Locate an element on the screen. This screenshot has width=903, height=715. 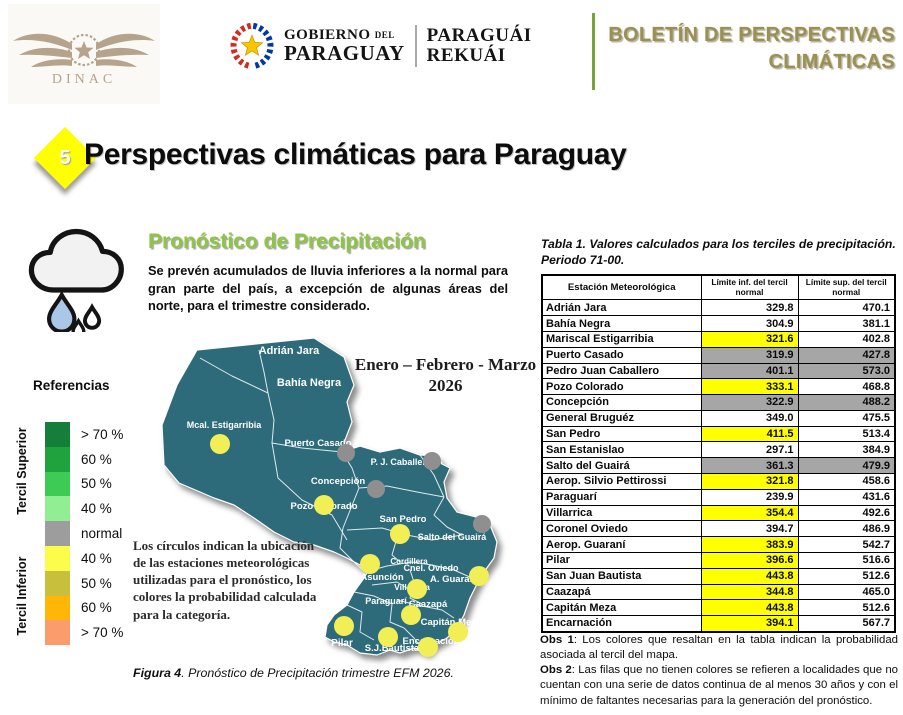
station-name-cell: Aerop. Silvio Pettirossi is located at coordinates (621, 481).